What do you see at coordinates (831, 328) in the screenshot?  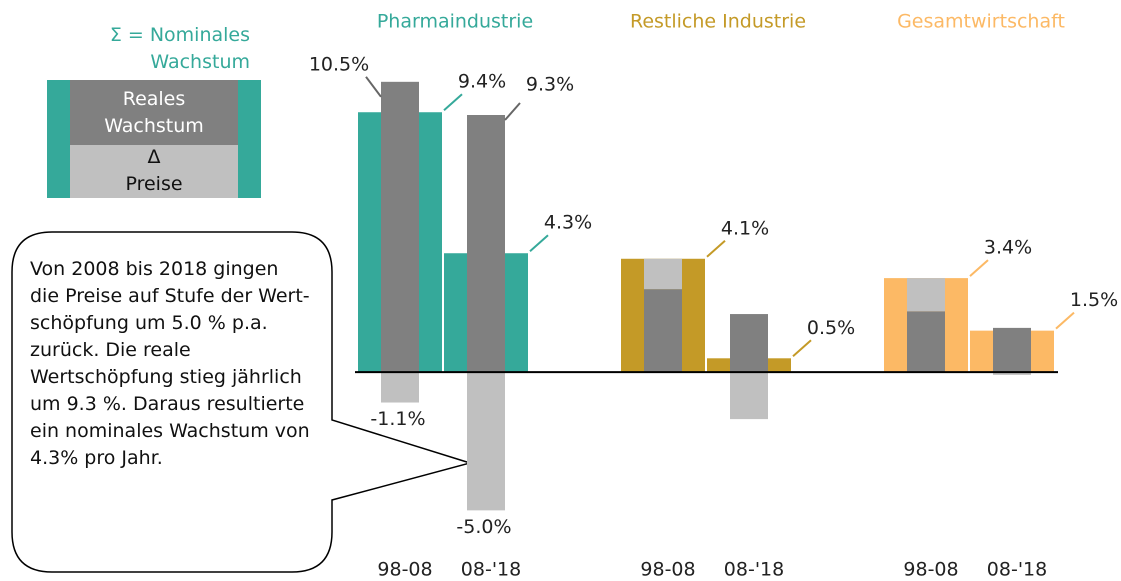 I see `value-label: 0.5%` at bounding box center [831, 328].